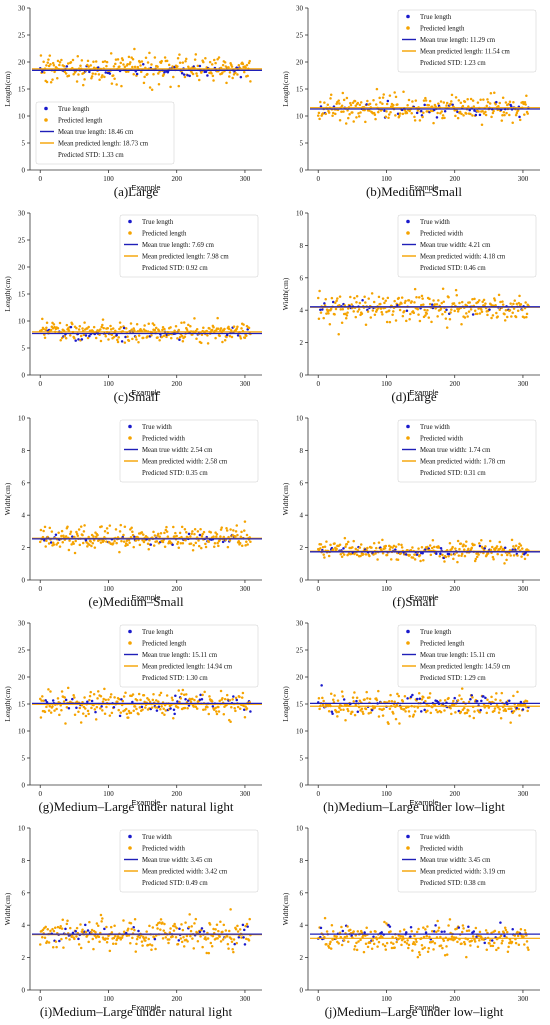 The image size is (550, 1025). What do you see at coordinates (300, 9) in the screenshot?
I see `y-tick-label-b: 30` at bounding box center [300, 9].